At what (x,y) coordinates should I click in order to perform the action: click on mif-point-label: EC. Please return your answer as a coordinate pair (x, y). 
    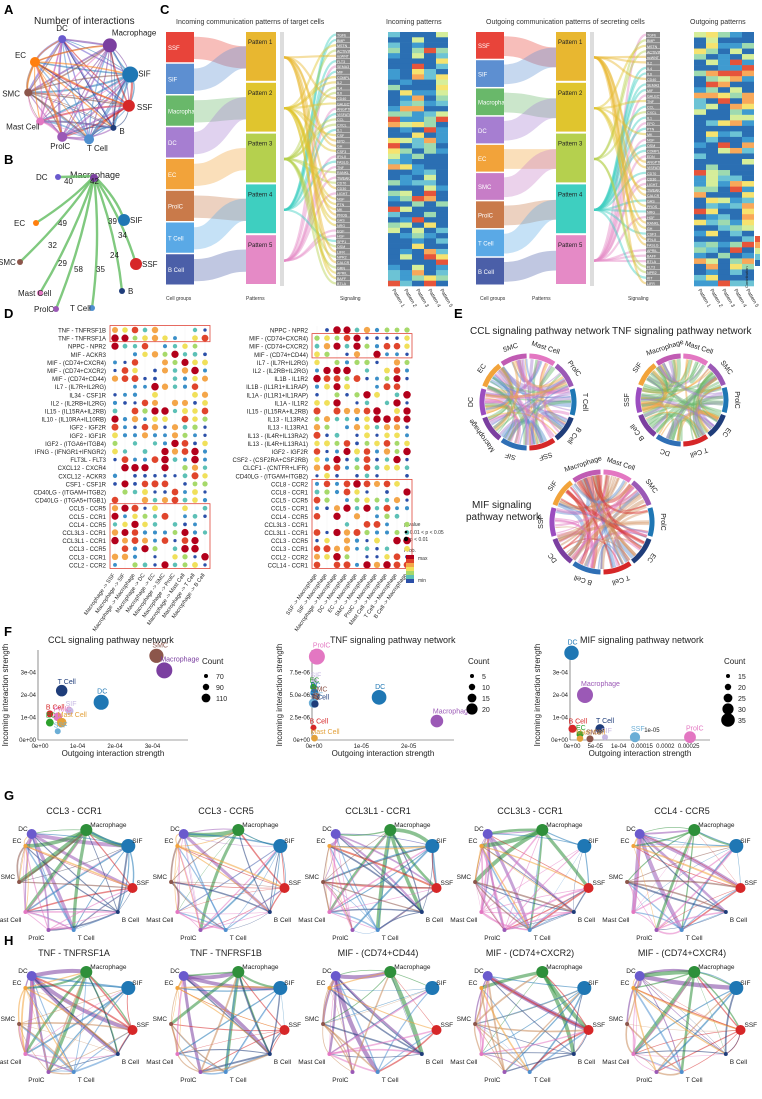
    Looking at the image, I should click on (581, 728).